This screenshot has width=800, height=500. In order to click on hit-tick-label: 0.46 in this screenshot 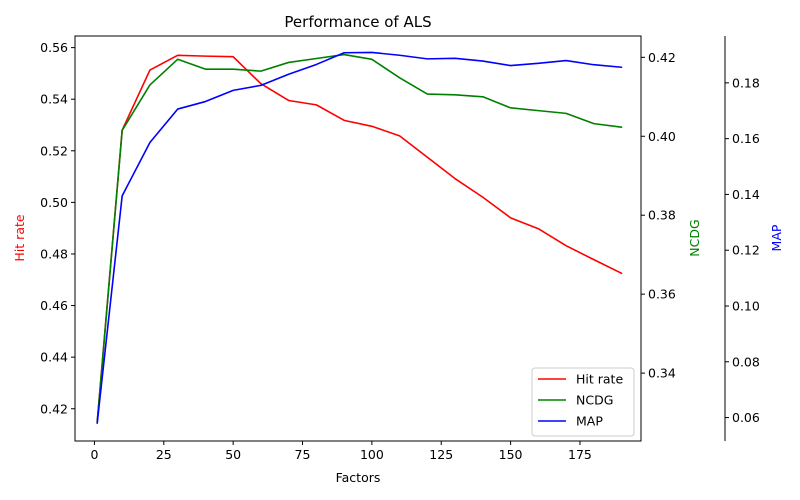, I will do `click(54, 305)`.